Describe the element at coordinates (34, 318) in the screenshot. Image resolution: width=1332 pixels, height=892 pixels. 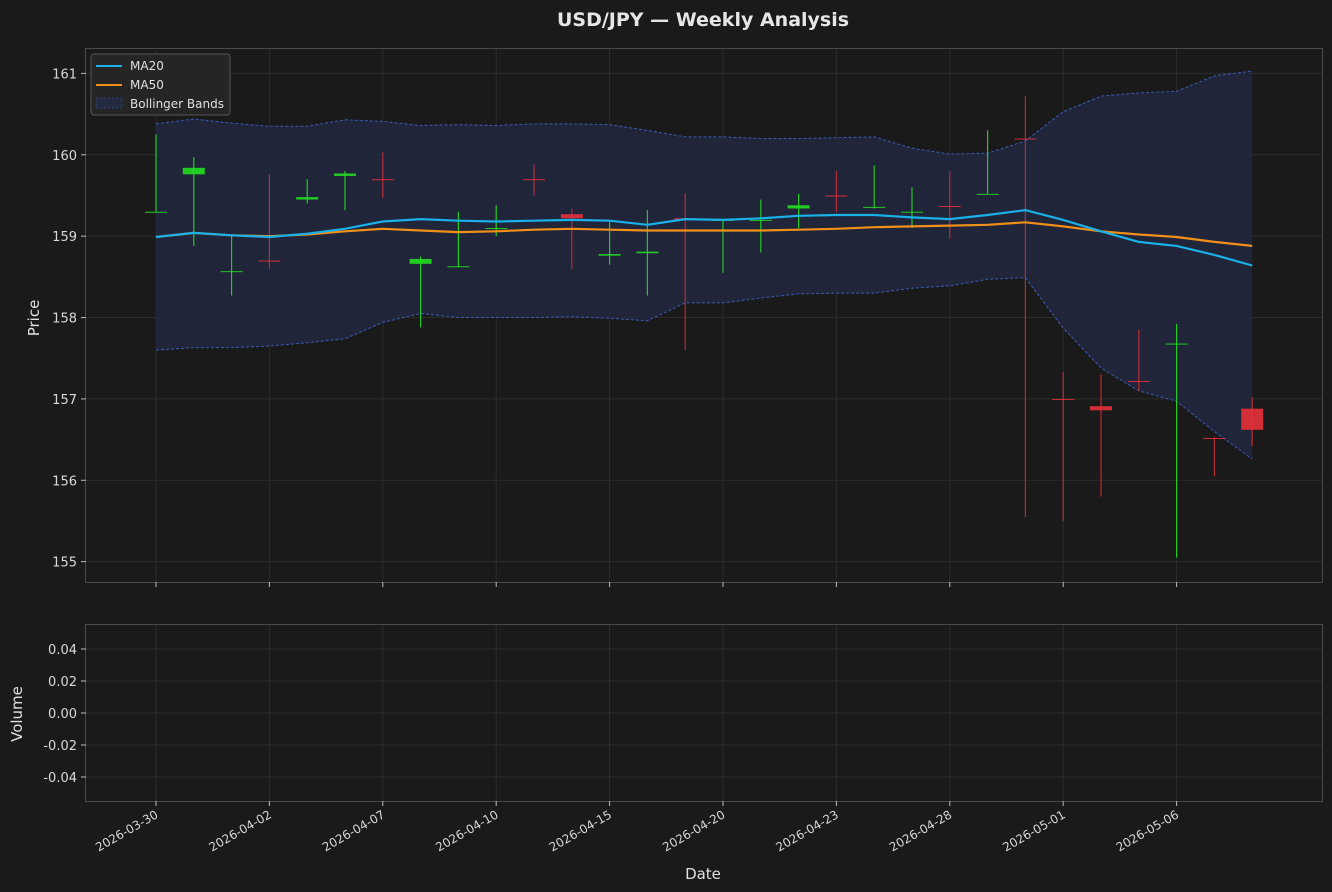
I see `price-y-label: Price` at that location.